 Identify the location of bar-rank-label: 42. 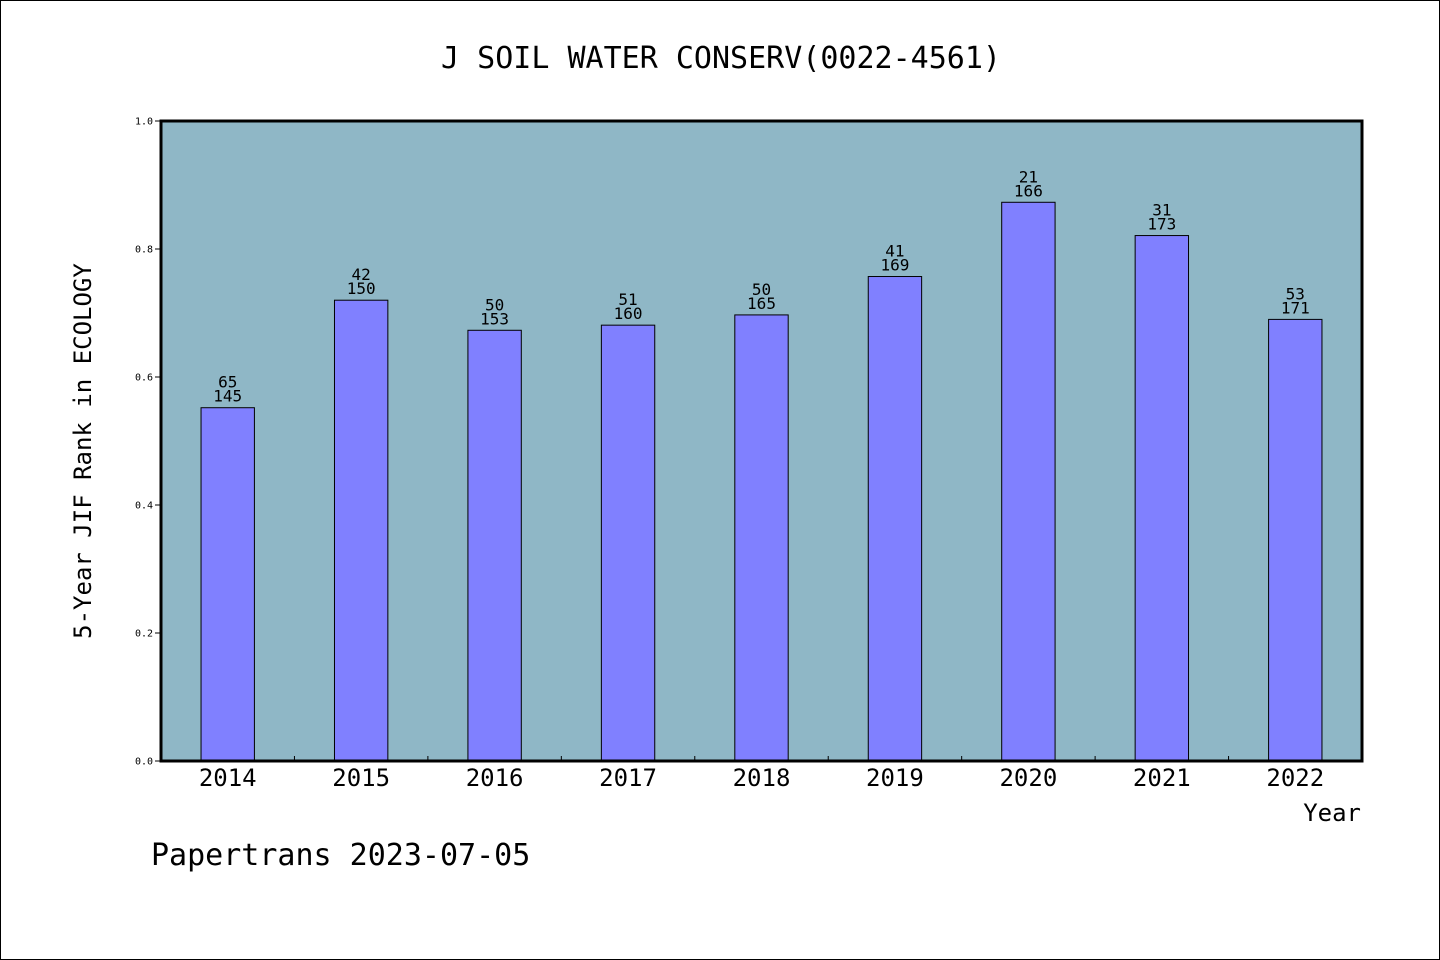
(361, 274).